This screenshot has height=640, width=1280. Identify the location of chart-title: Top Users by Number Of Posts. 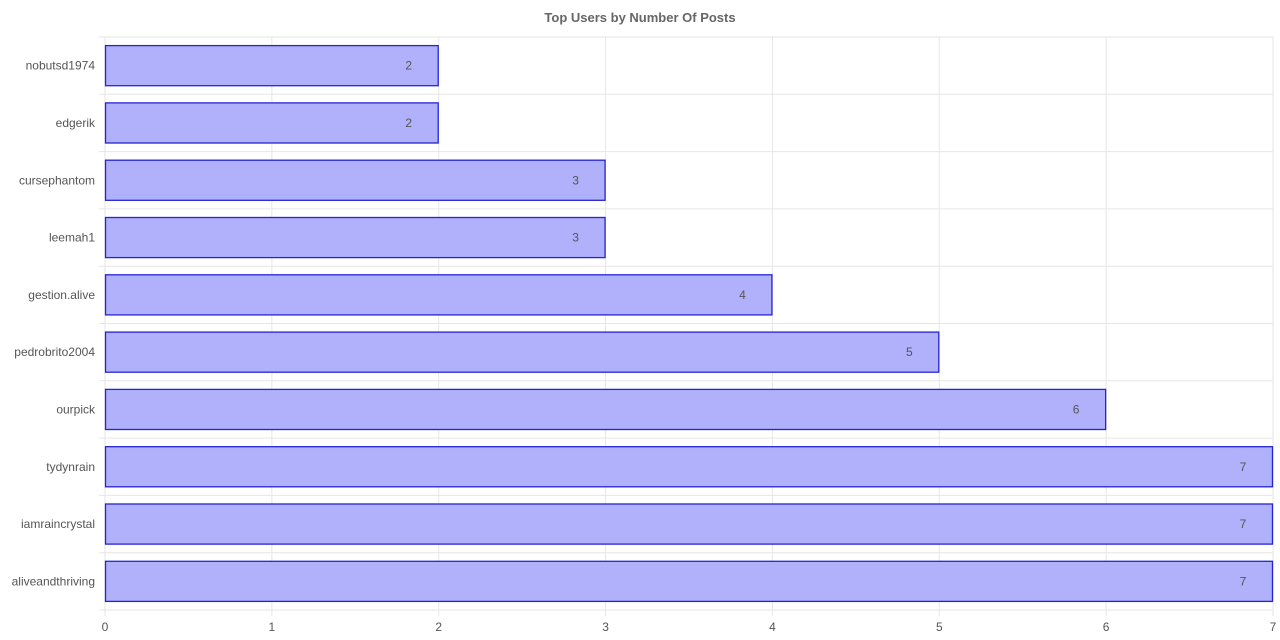
(640, 17).